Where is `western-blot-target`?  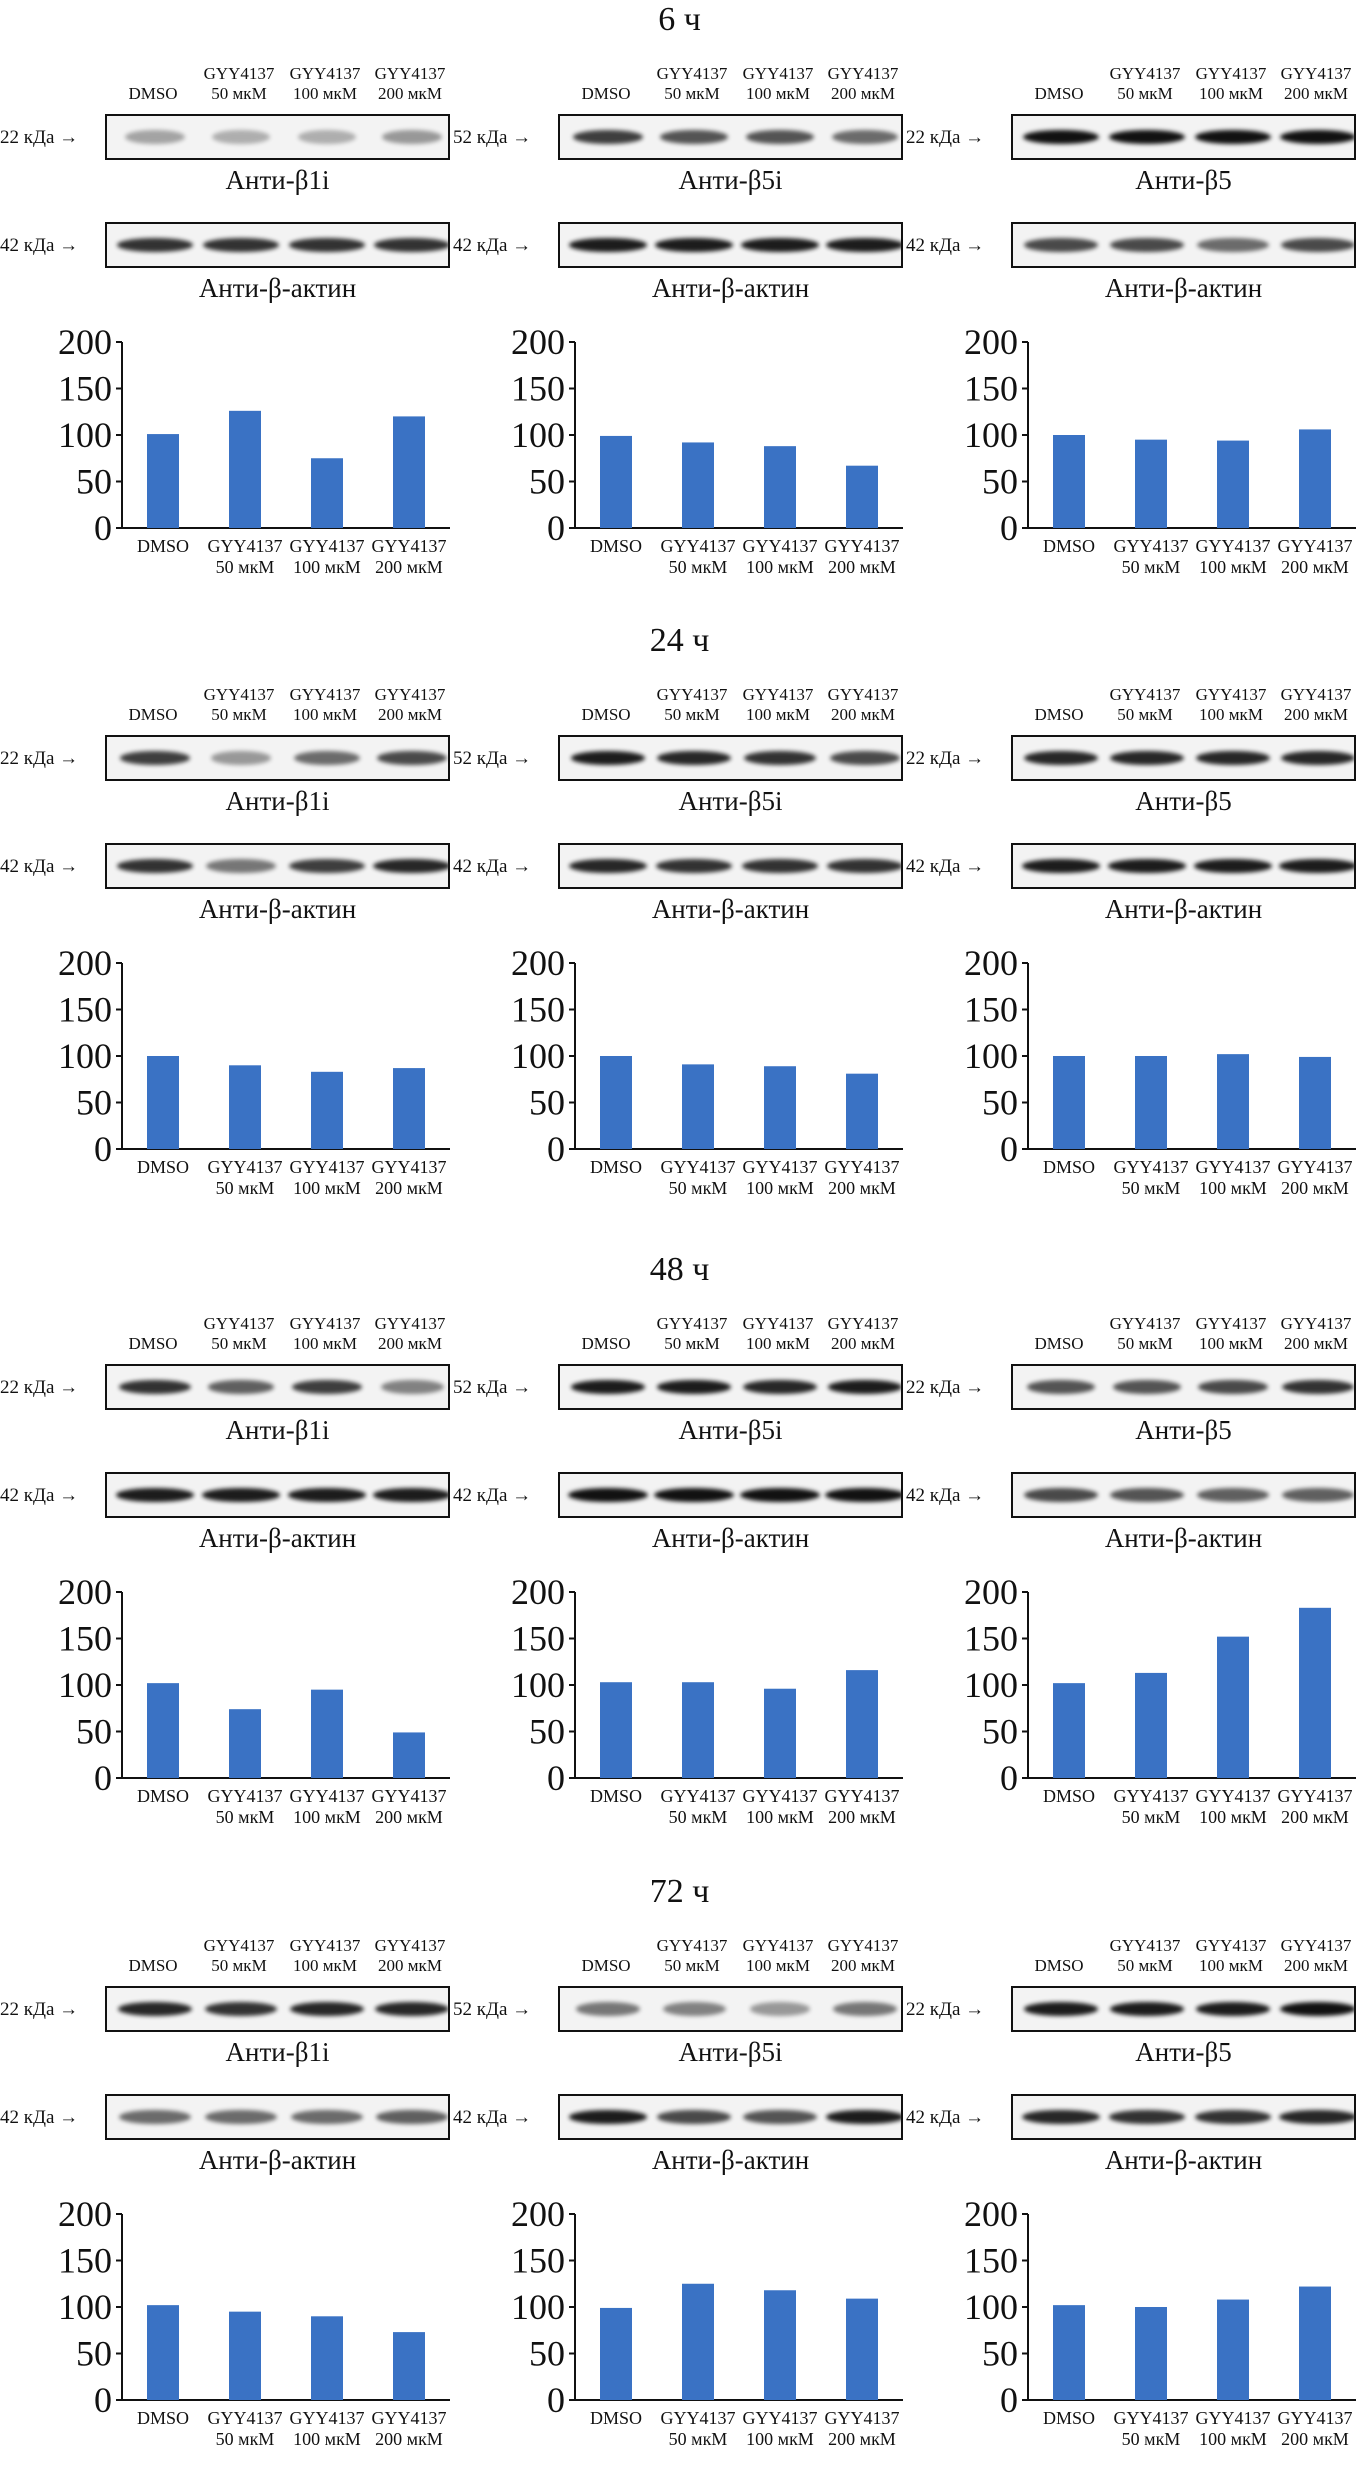
western-blot-target is located at coordinates (730, 2009).